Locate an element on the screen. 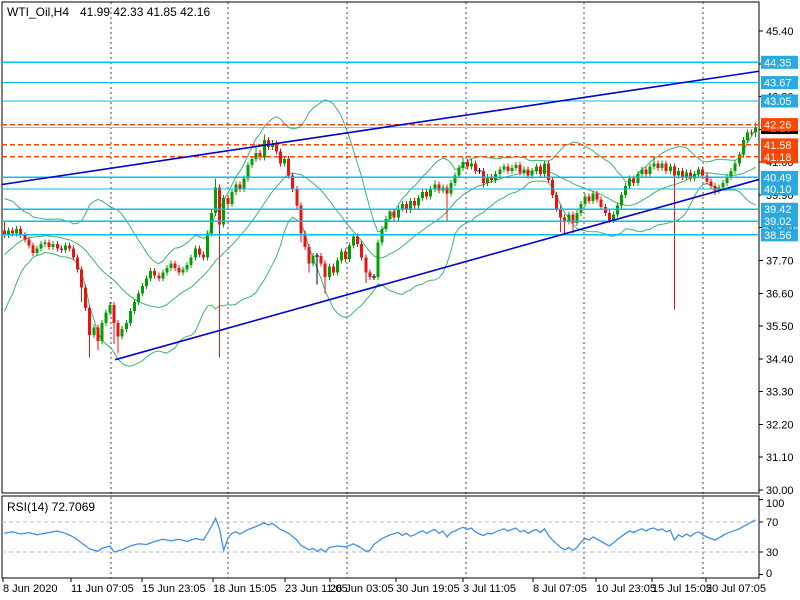 The image size is (800, 600). level-price-badge-text: 38.56 is located at coordinates (778, 236).